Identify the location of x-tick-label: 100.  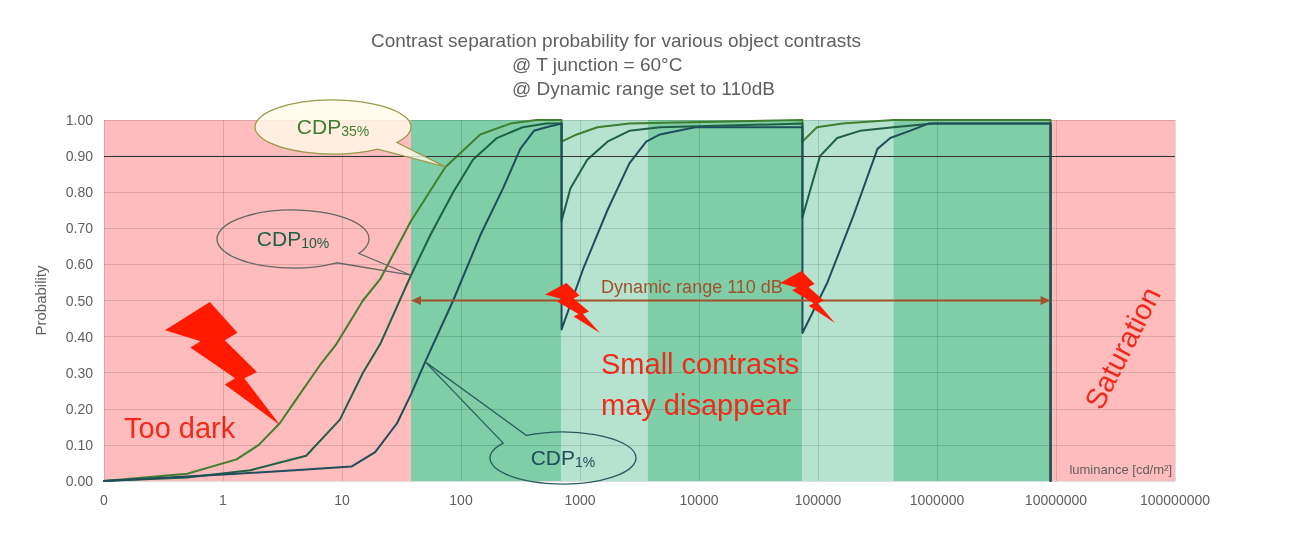
(461, 500).